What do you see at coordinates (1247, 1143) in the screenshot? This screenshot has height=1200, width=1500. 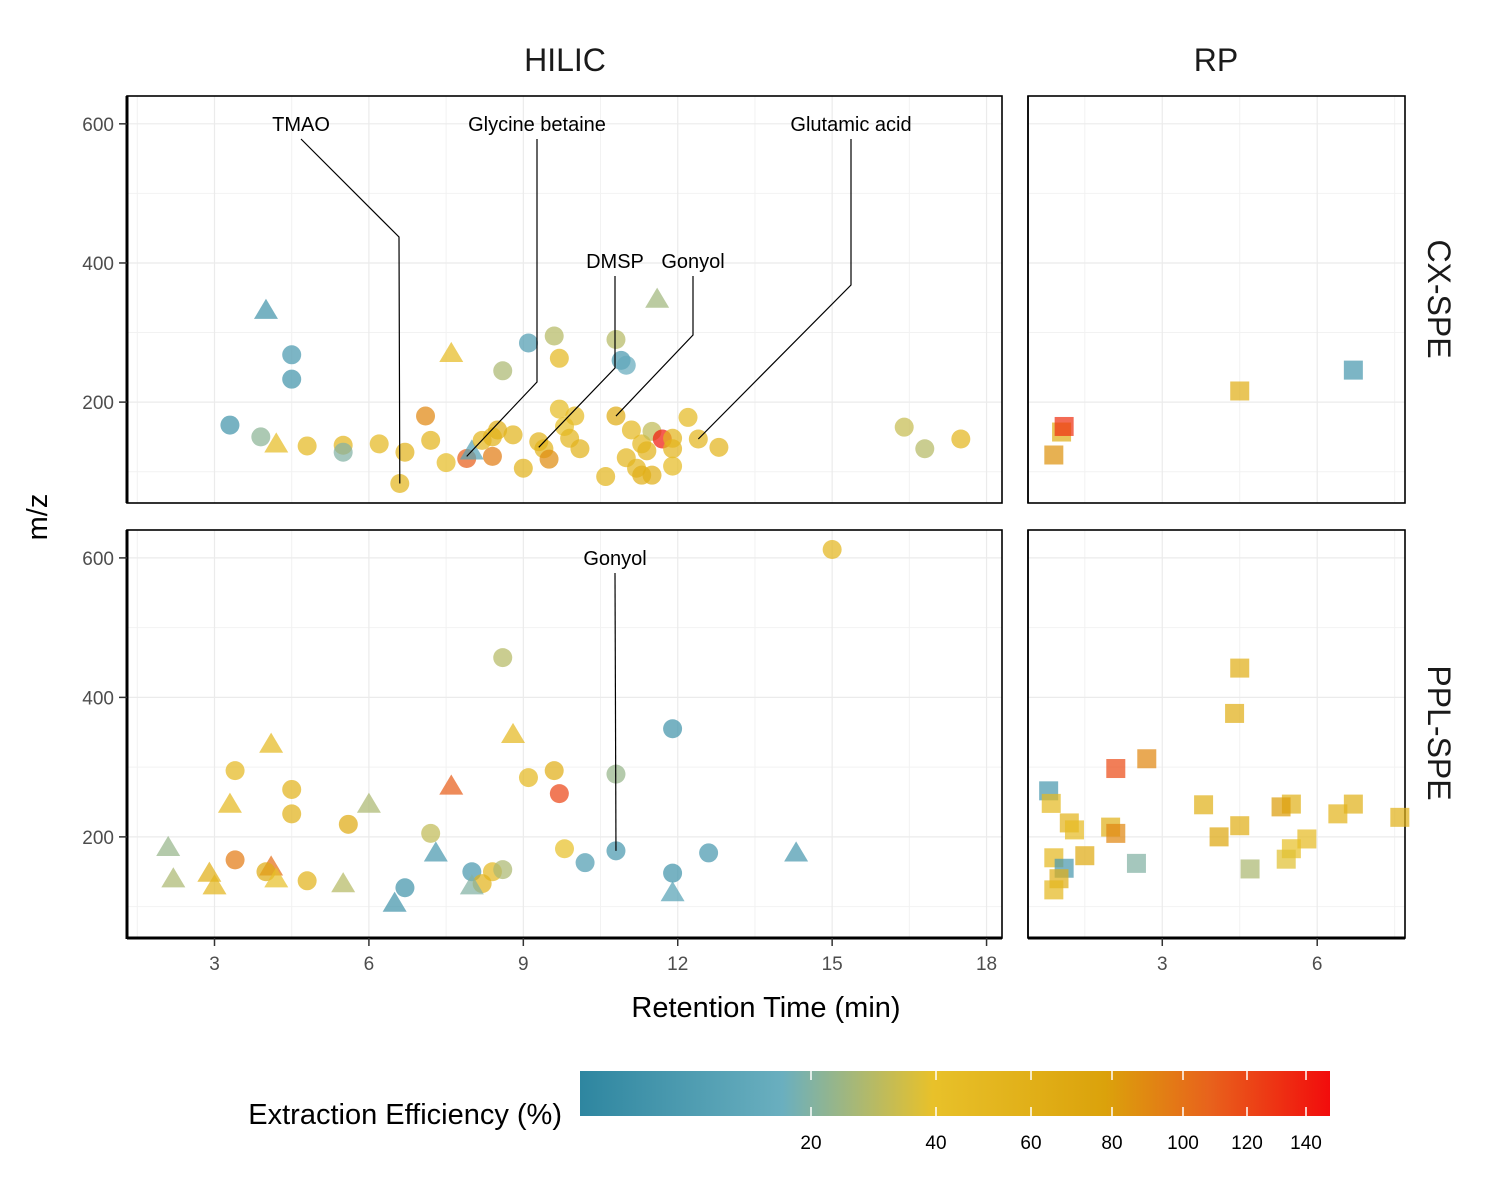 I see `colorbar-tick-label: 120` at bounding box center [1247, 1143].